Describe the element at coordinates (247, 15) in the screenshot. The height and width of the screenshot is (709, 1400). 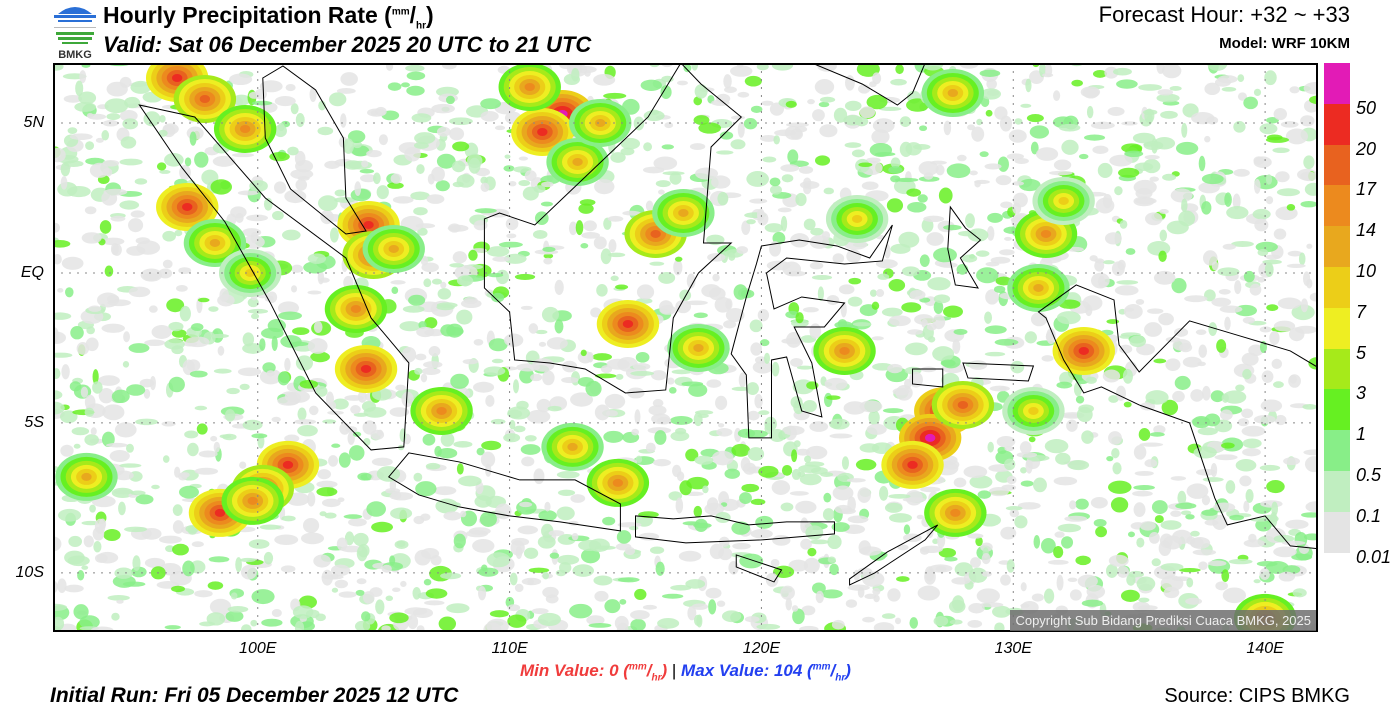
I see `title-text: Hourly Precipitation Rate (` at that location.